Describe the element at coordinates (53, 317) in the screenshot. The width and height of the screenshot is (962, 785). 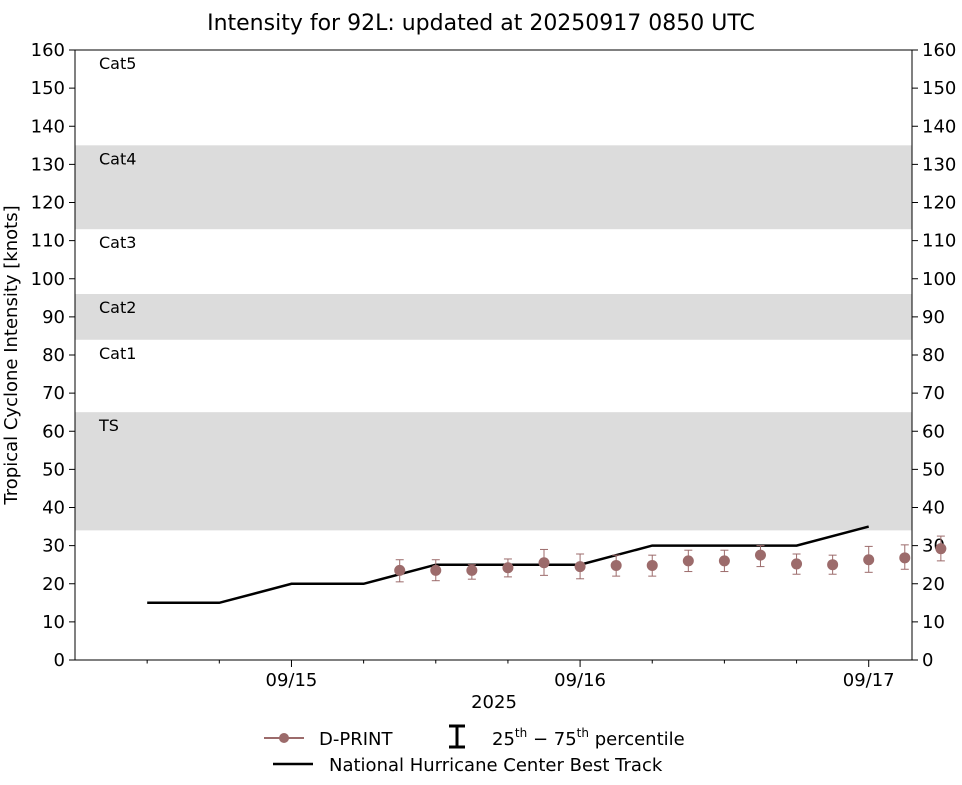
I see `y-tick-left-label: 90` at that location.